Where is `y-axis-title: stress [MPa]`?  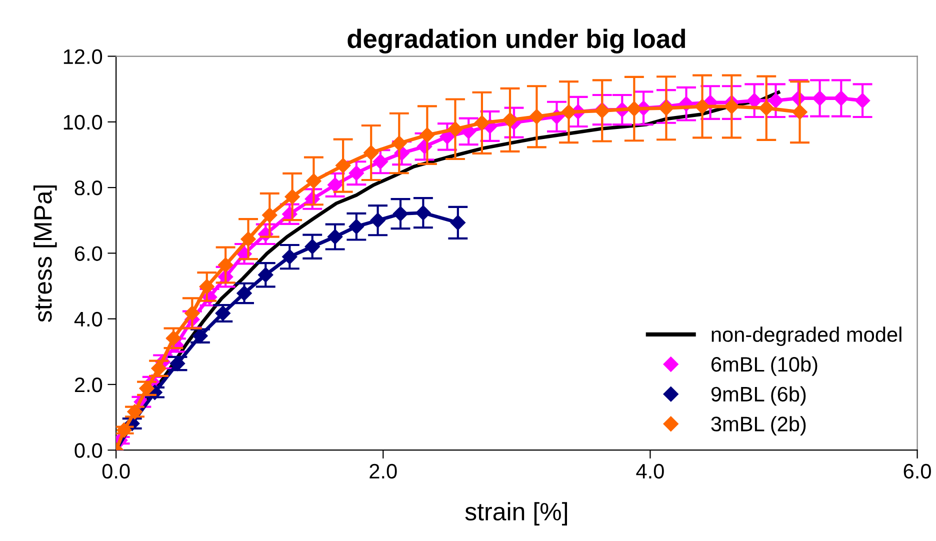 y-axis-title: stress [MPa] is located at coordinates (45, 254).